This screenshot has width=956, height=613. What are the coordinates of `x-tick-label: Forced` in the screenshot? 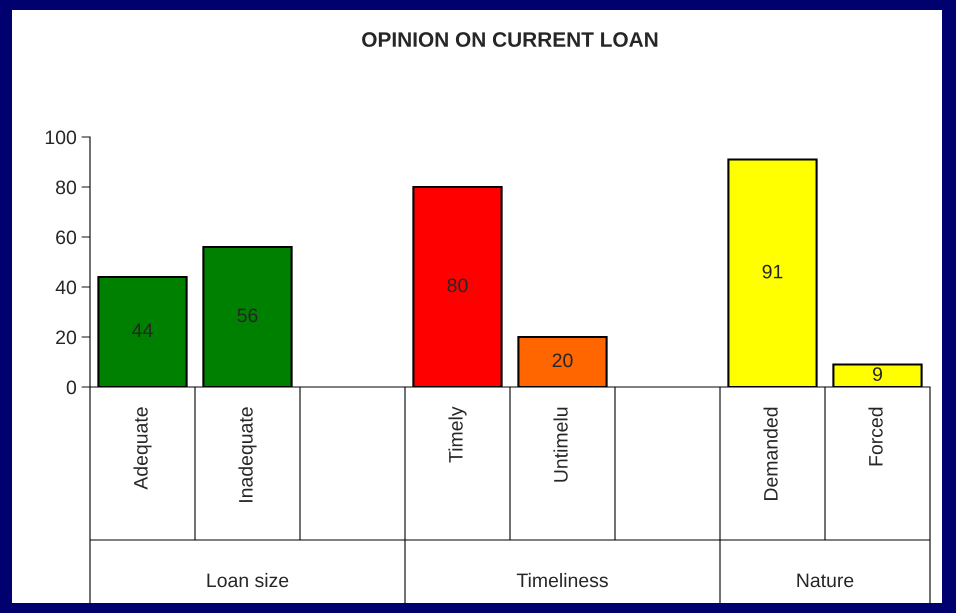 It's located at (875, 437).